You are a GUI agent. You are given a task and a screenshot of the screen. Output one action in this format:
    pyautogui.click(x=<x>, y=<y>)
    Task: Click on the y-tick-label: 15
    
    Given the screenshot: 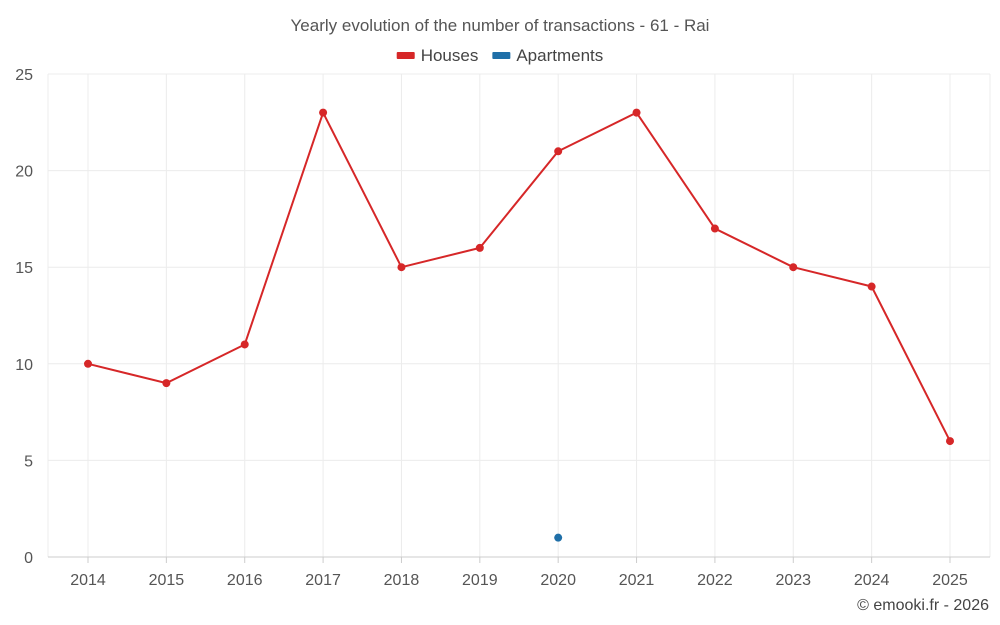 What is the action you would take?
    pyautogui.click(x=24, y=268)
    